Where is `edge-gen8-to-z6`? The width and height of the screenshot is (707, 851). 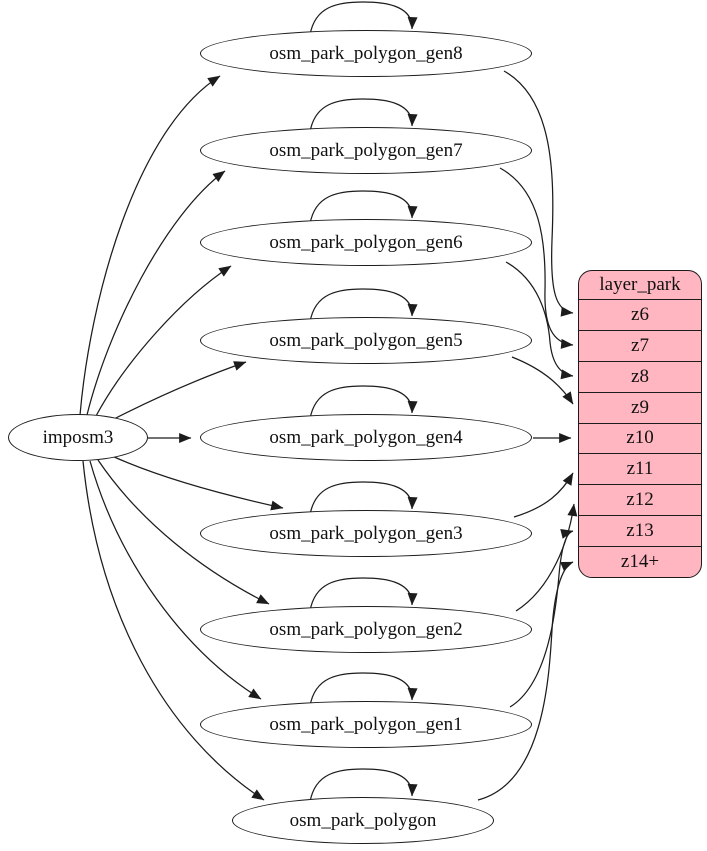 edge-gen8-to-z6 is located at coordinates (538, 193).